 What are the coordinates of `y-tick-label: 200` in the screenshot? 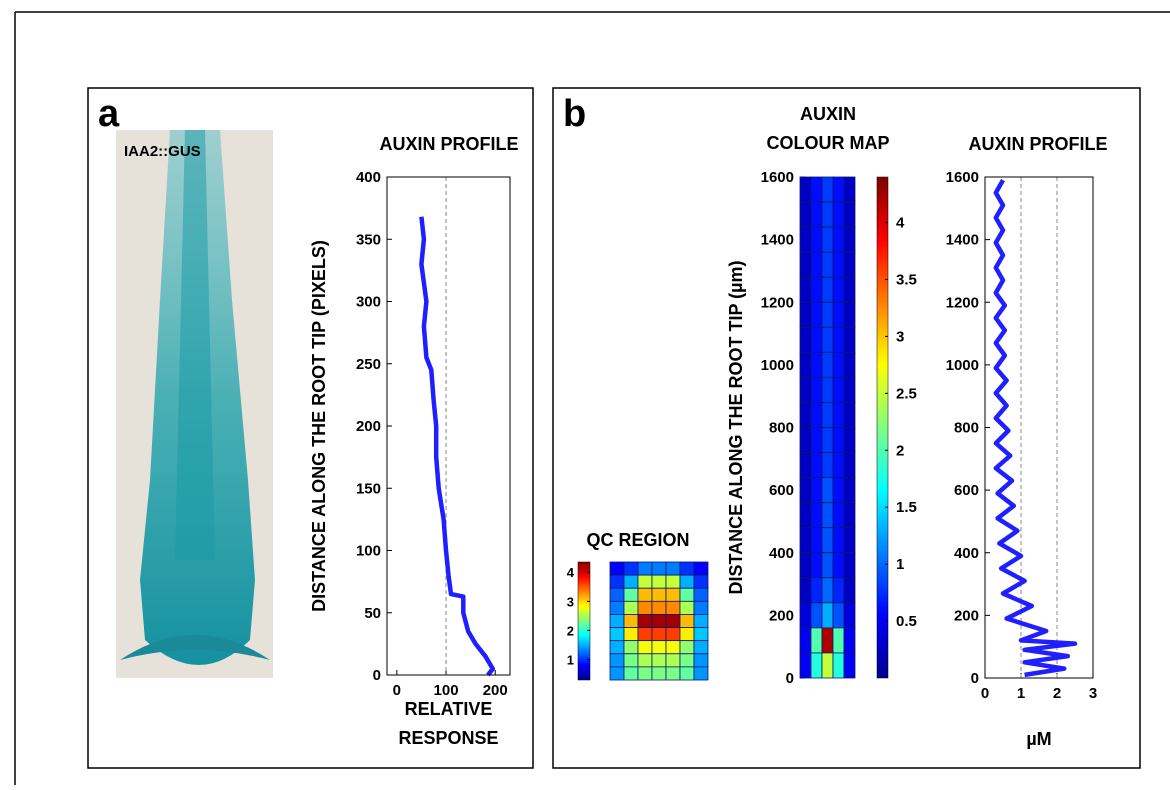 It's located at (966, 615).